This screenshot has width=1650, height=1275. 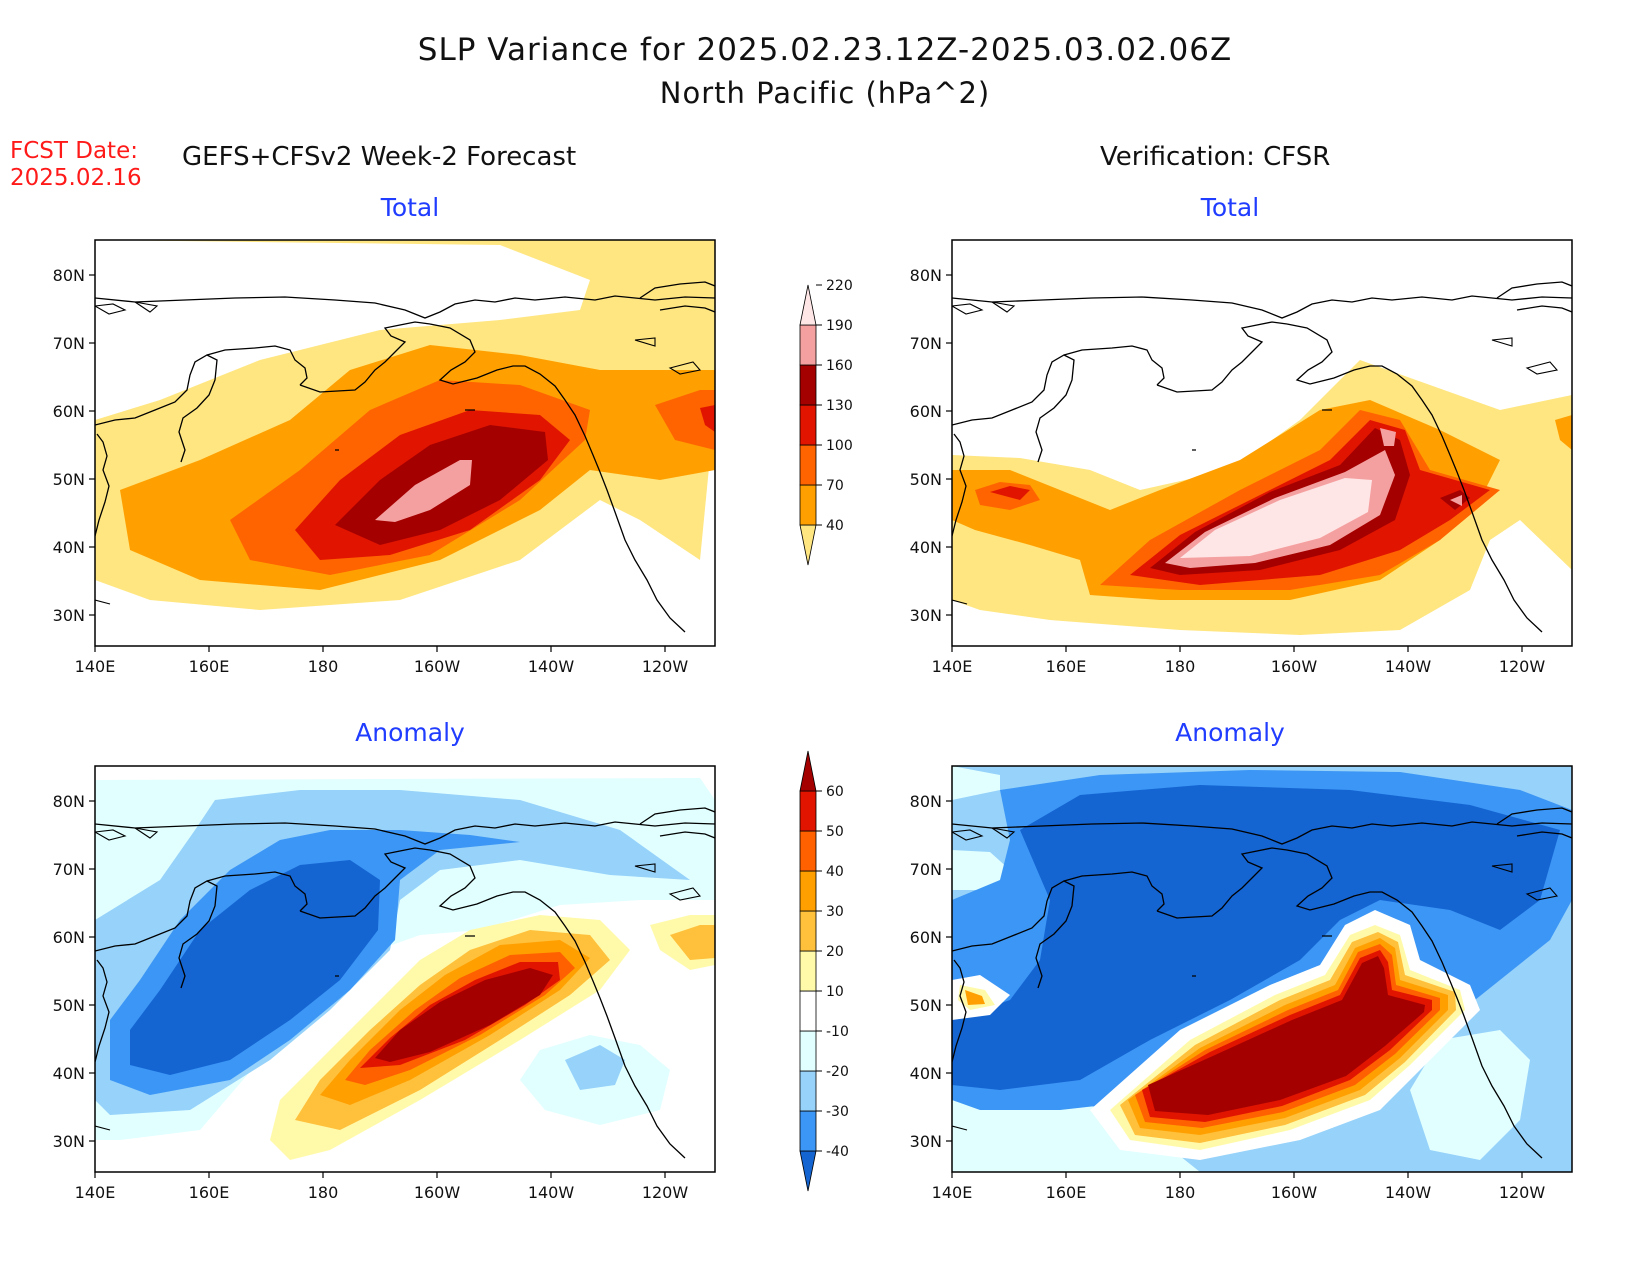 I want to click on fcst-date-value: 2025.02.16, so click(x=76, y=178).